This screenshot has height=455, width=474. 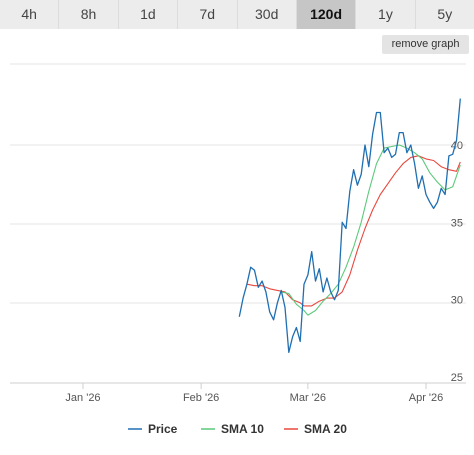 I want to click on y-tick-label: 25, so click(x=457, y=378).